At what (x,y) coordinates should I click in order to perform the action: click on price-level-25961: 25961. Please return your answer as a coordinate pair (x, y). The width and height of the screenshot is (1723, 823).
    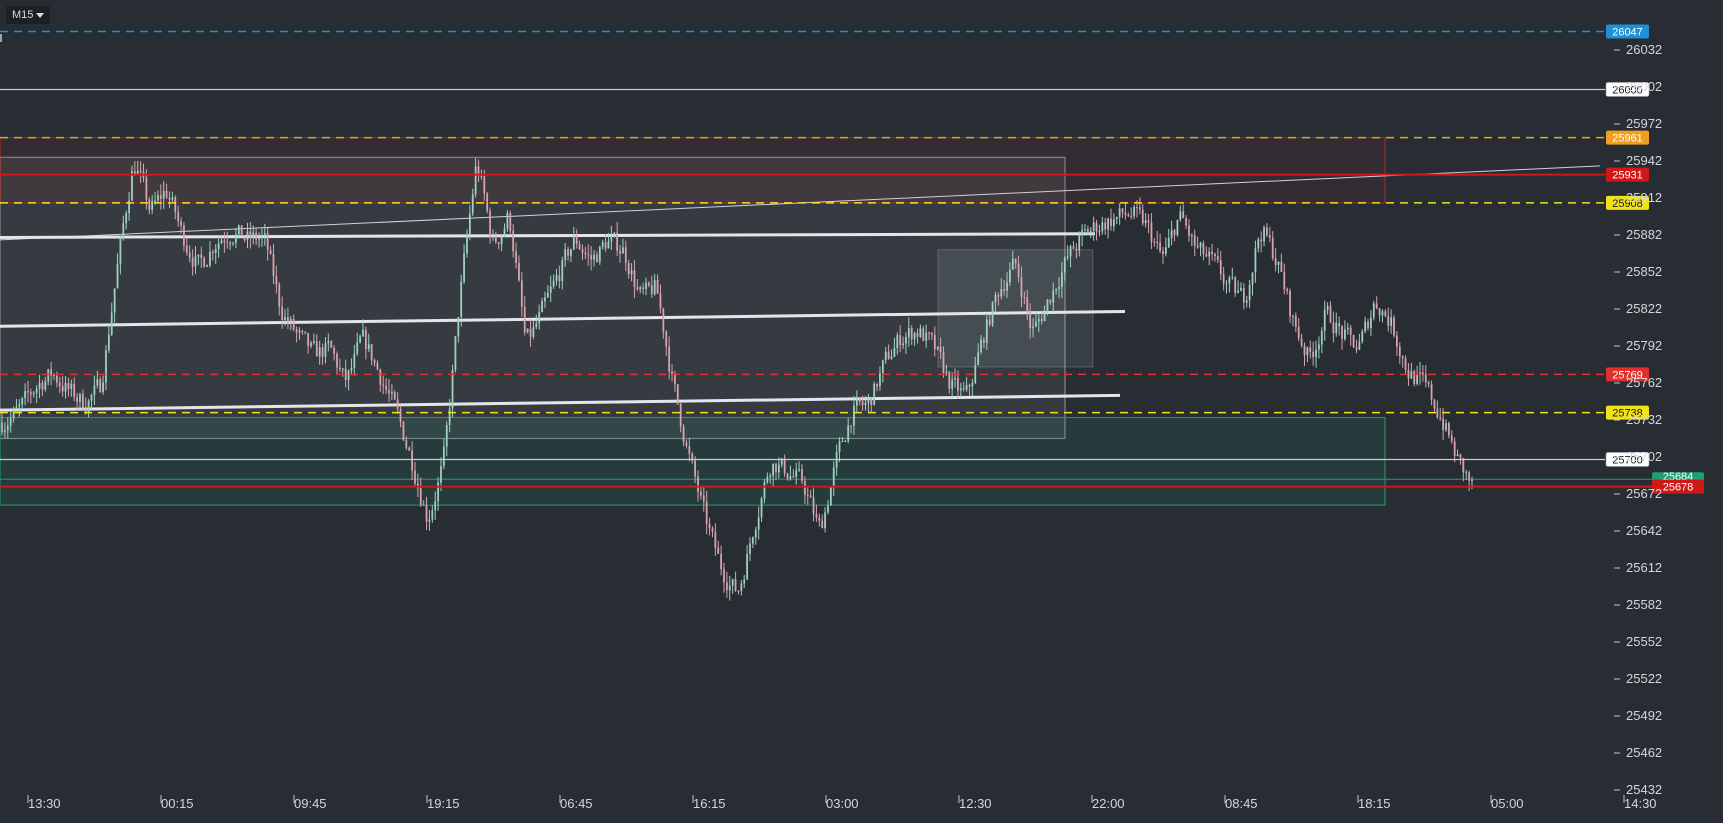
    Looking at the image, I should click on (824, 137).